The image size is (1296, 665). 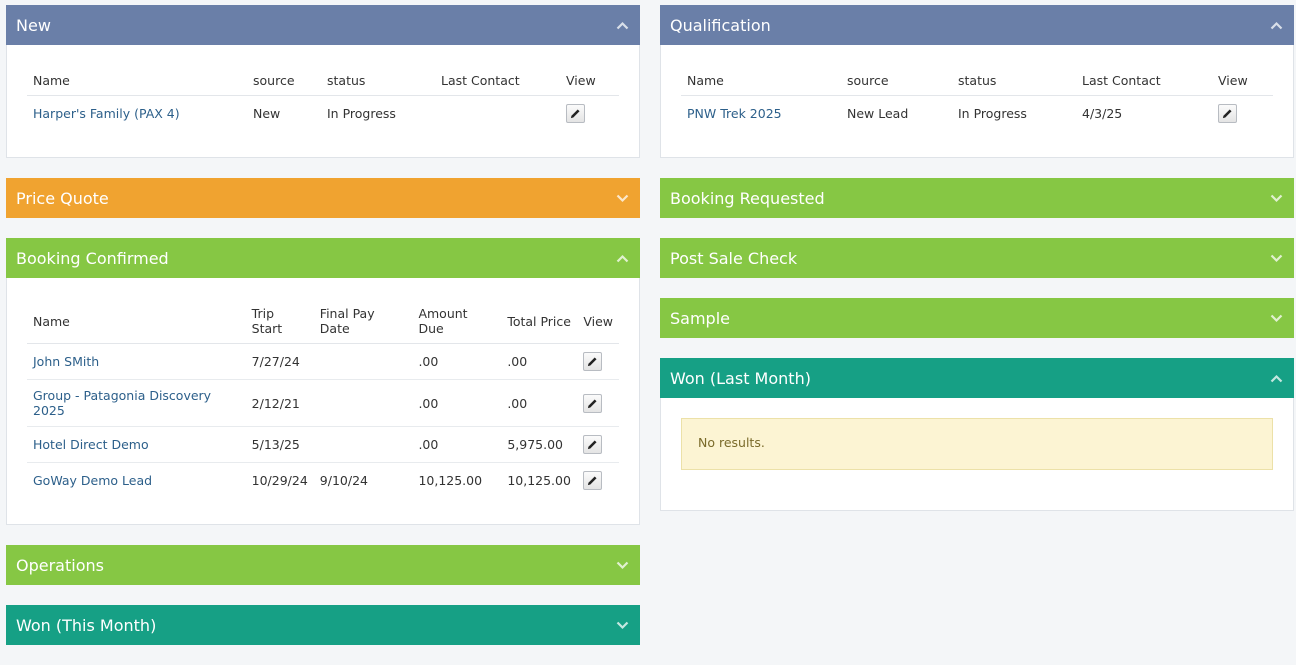 What do you see at coordinates (878, 113) in the screenshot?
I see `source-cell: New Lead` at bounding box center [878, 113].